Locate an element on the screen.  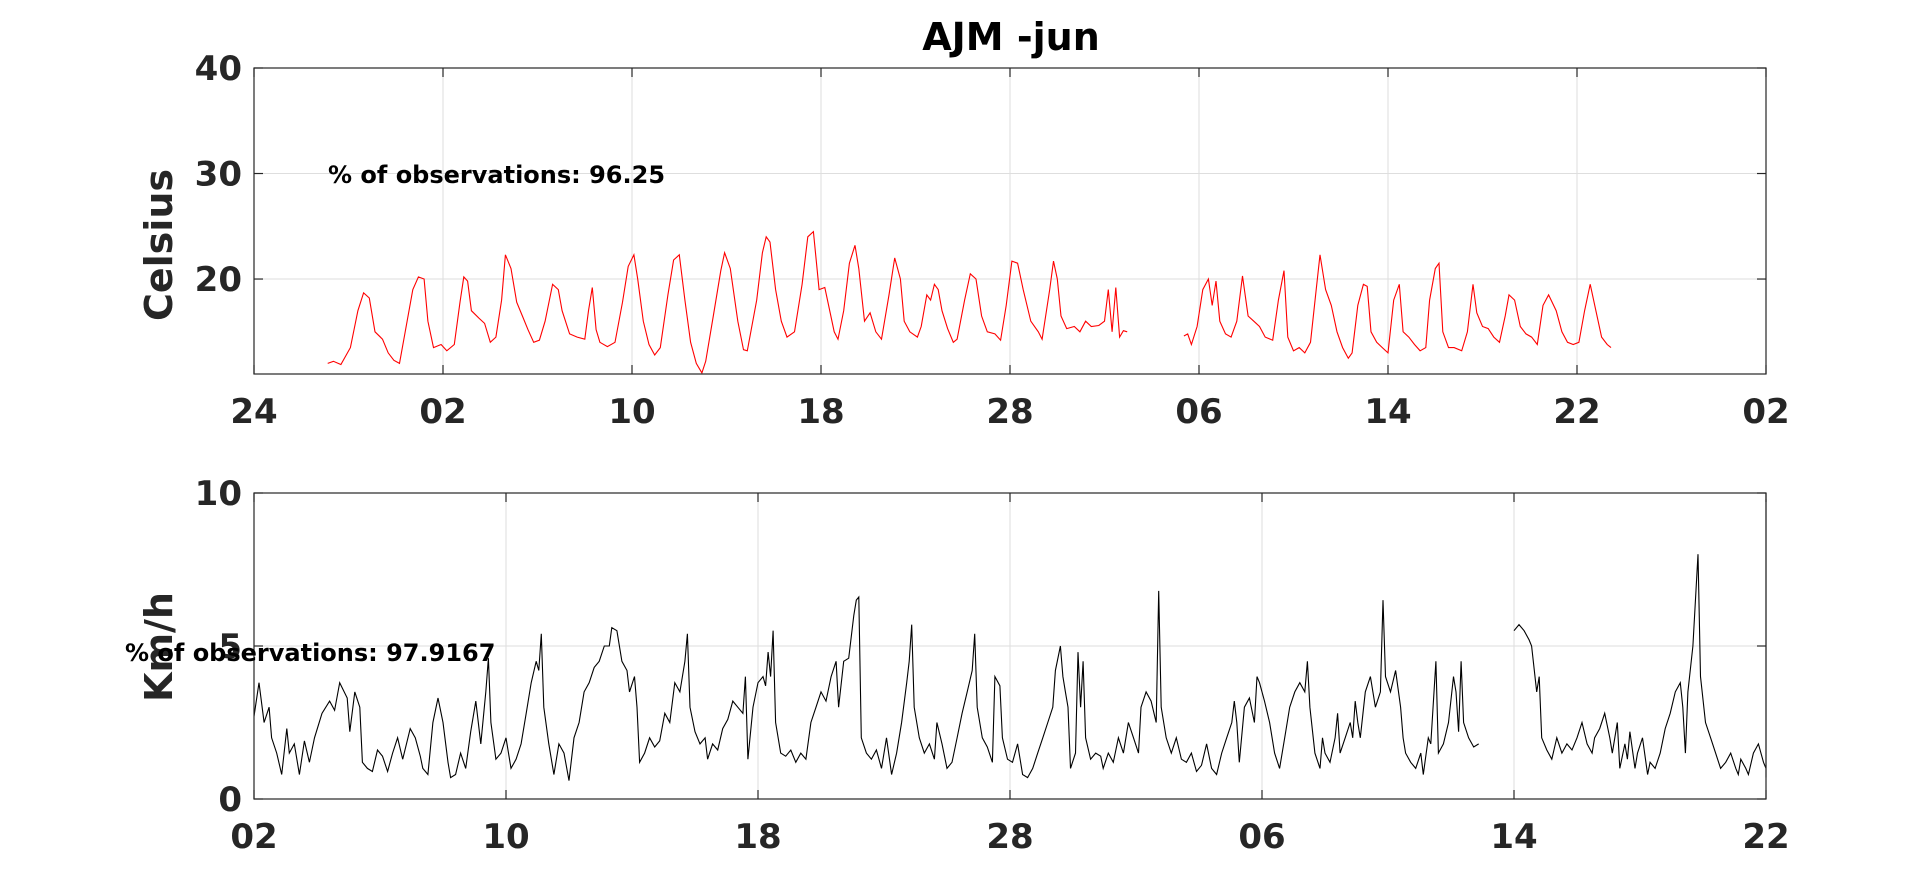
wind-speed-x-tick-label: 18 is located at coordinates (757, 837).